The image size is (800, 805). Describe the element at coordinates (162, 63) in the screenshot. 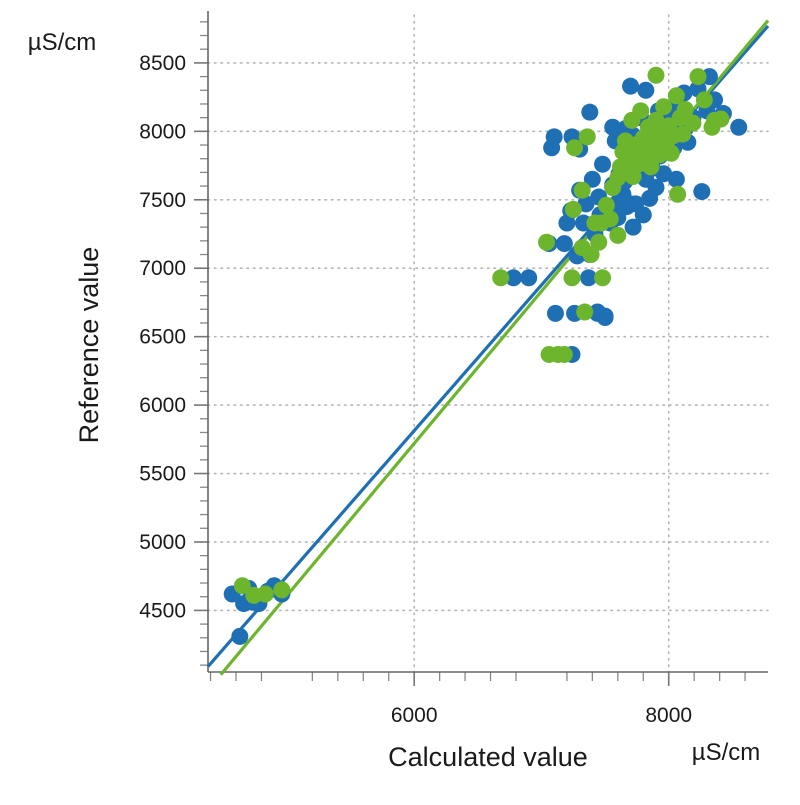

I see `y-tick-label: 8500` at that location.